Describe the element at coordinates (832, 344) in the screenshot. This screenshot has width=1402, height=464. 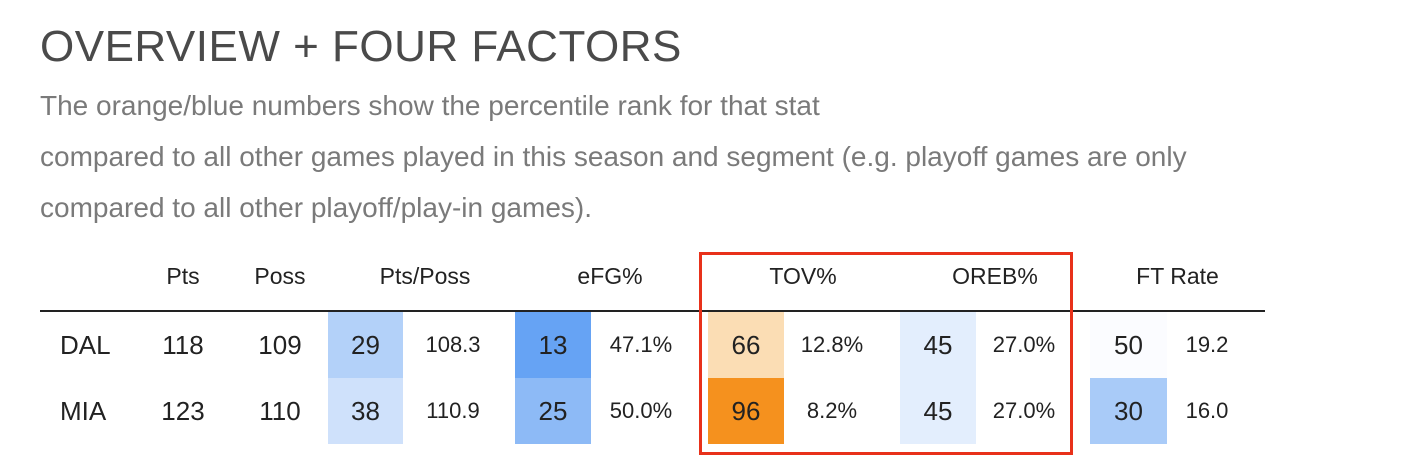
I see `tov-value: 12.8%` at that location.